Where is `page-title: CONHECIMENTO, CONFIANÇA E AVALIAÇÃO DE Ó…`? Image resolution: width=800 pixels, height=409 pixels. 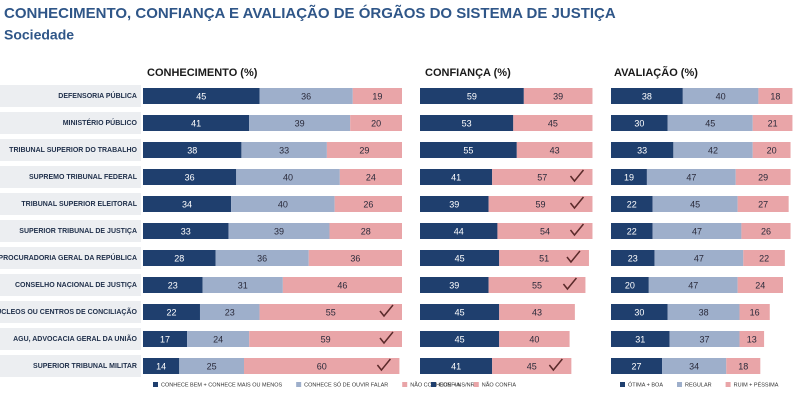 page-title: CONHECIMENTO, CONFIANÇA E AVALIAÇÃO DE Ó… is located at coordinates (310, 13).